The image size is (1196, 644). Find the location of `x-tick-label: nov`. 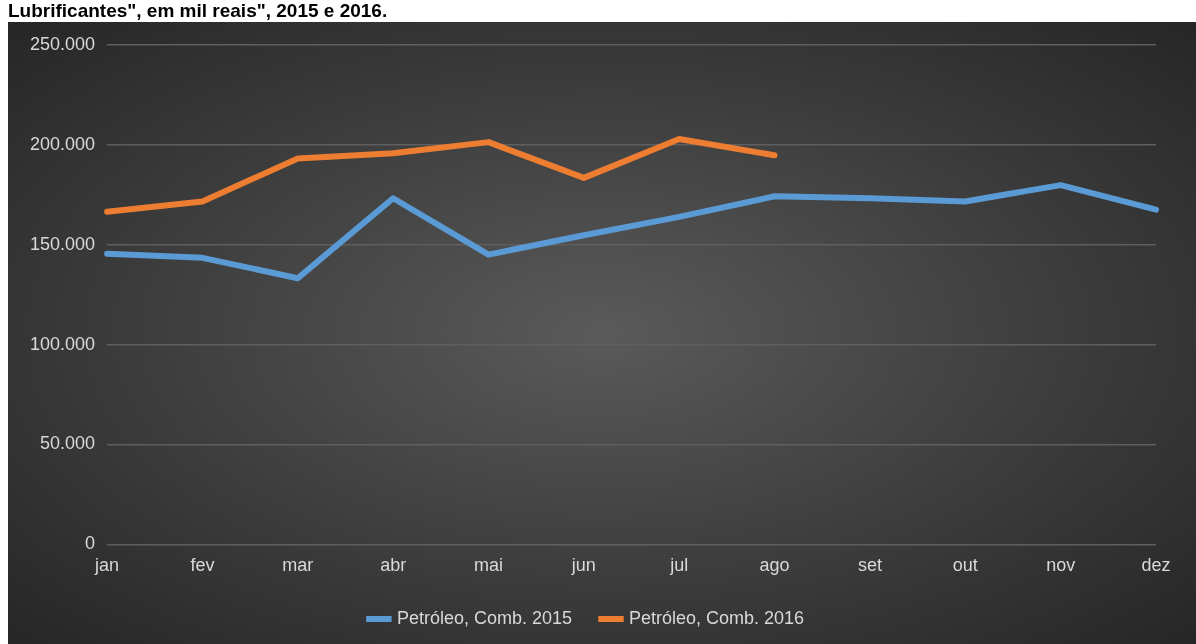

x-tick-label: nov is located at coordinates (1061, 565).